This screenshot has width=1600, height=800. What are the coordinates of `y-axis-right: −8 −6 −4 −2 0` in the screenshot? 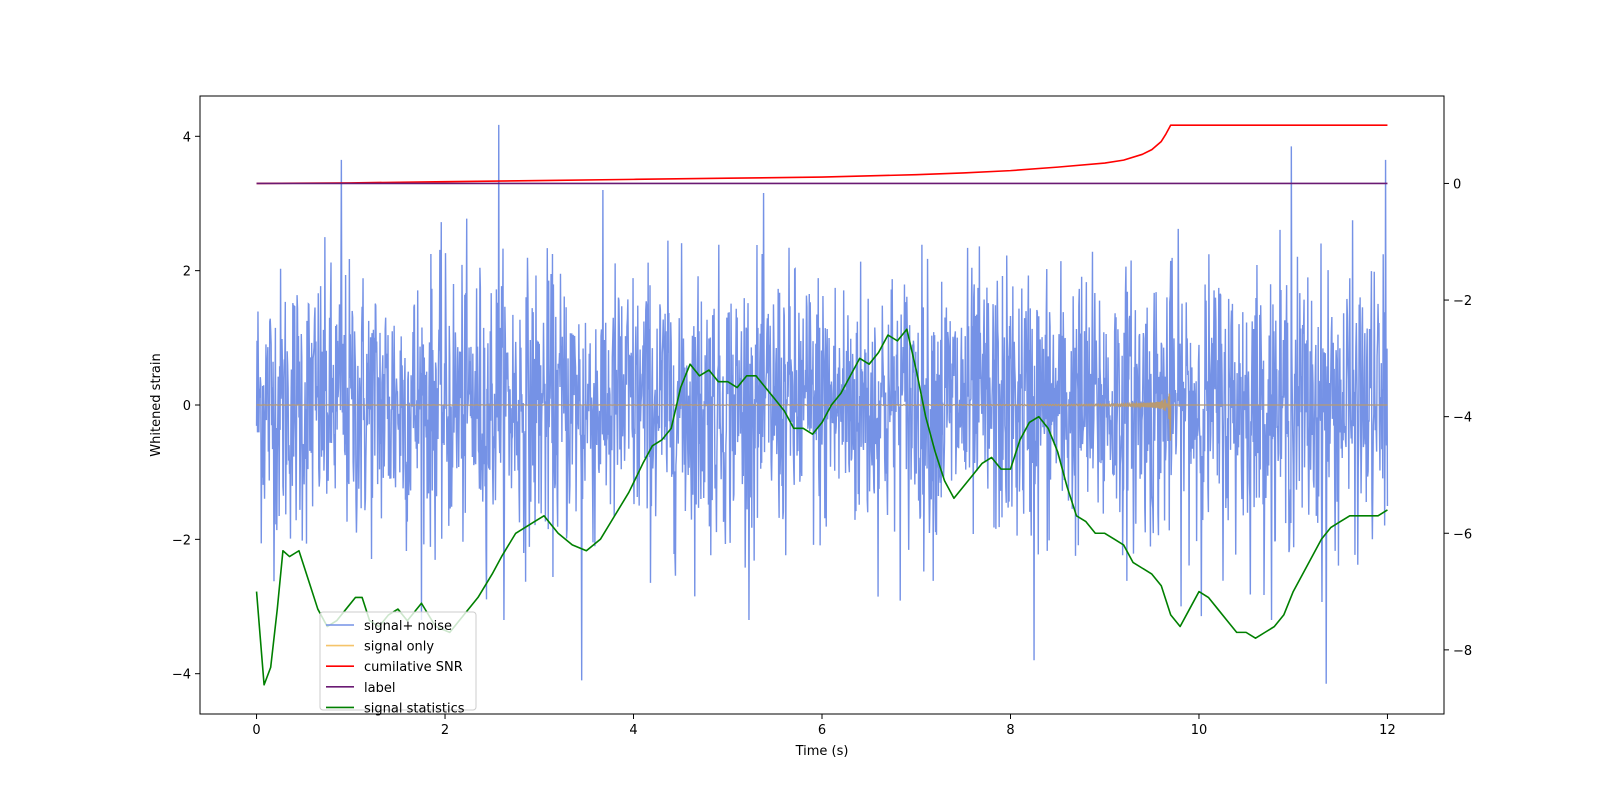 It's located at (1458, 418).